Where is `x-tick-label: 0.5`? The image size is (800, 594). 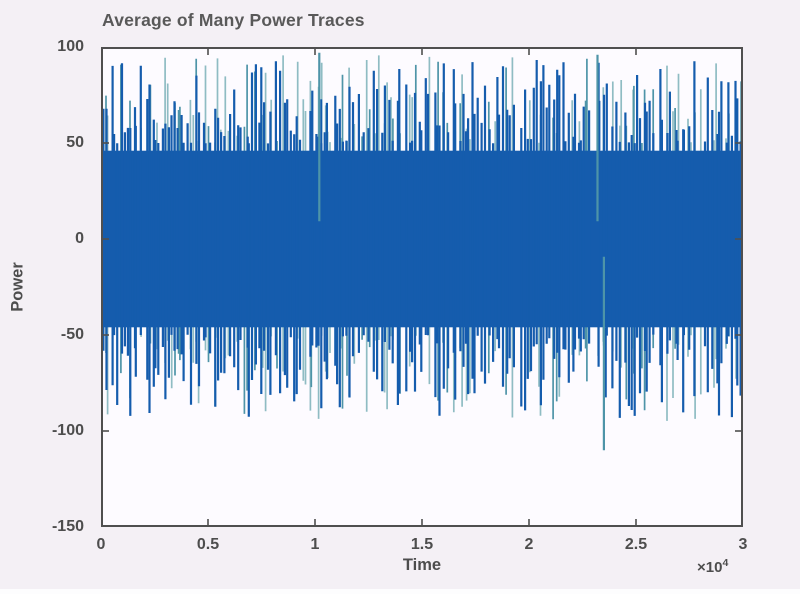
x-tick-label: 0.5 is located at coordinates (208, 544).